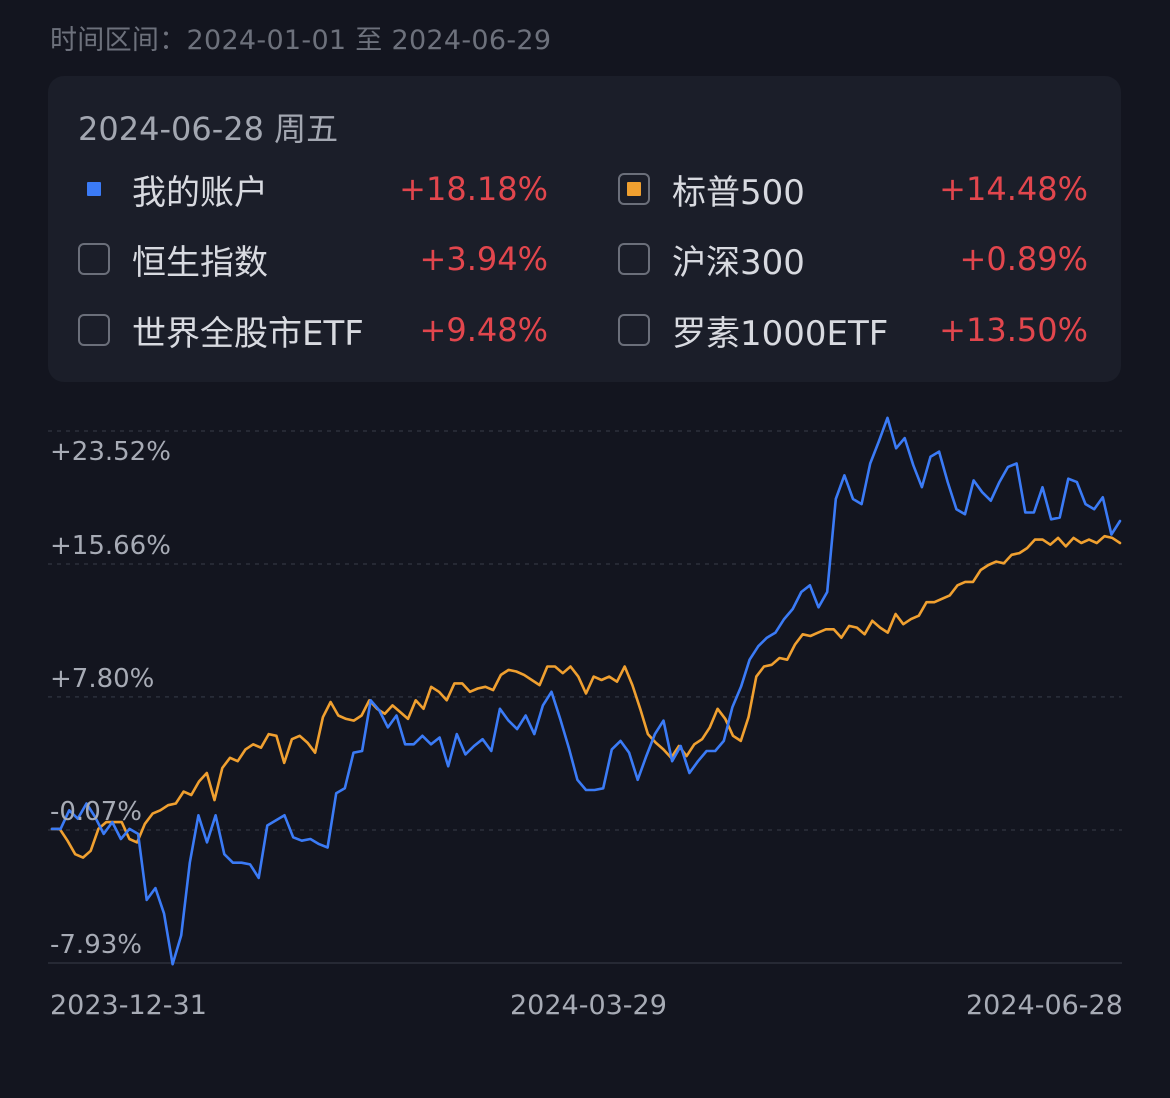 This screenshot has height=1098, width=1170. What do you see at coordinates (853, 189) in the screenshot?
I see `legend-item-sp500: 标普500 +14.48%` at bounding box center [853, 189].